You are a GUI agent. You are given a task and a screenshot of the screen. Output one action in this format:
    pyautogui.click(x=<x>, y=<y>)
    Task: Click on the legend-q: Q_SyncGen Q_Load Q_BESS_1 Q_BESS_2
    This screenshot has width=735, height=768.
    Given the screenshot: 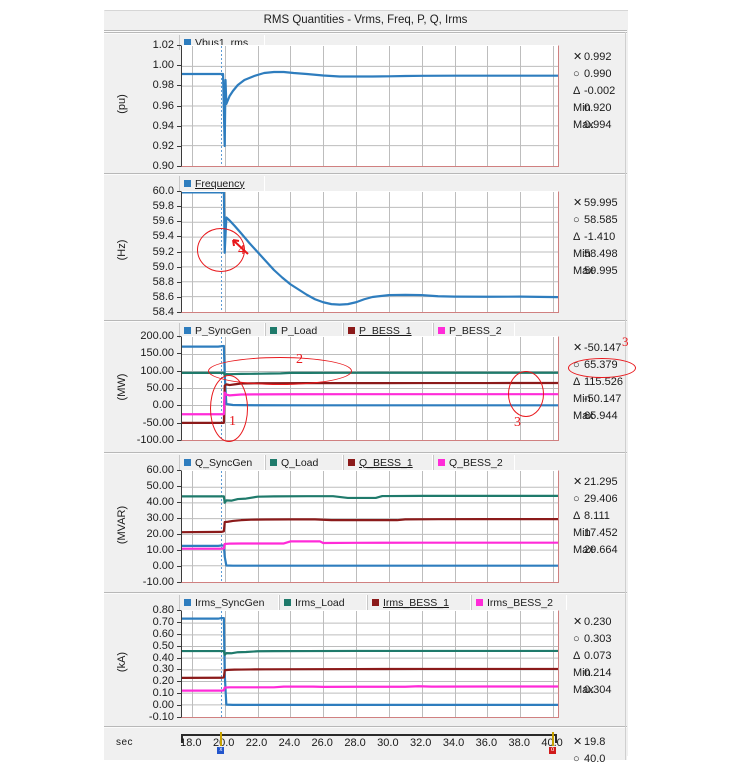 What is the action you would take?
    pyautogui.click(x=347, y=462)
    